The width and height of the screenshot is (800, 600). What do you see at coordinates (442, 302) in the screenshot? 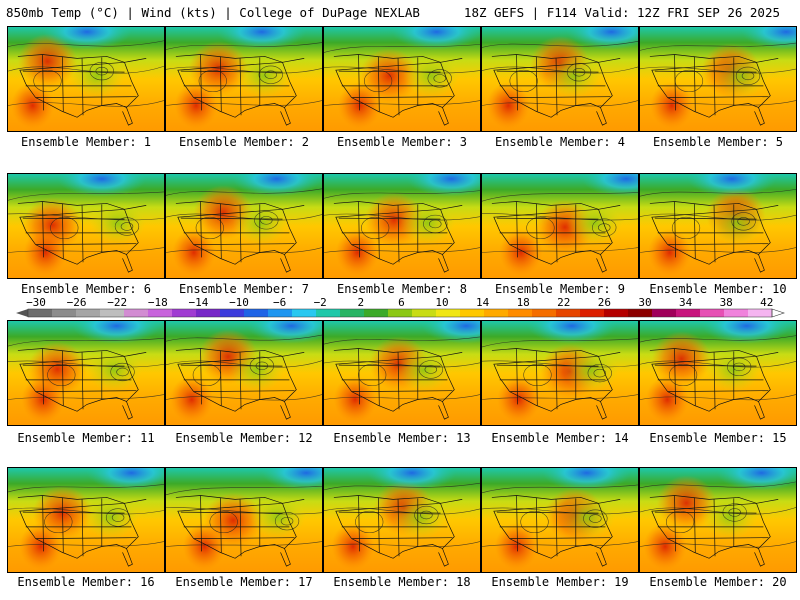
I see `colorbar-tick-label: 10` at bounding box center [442, 302].